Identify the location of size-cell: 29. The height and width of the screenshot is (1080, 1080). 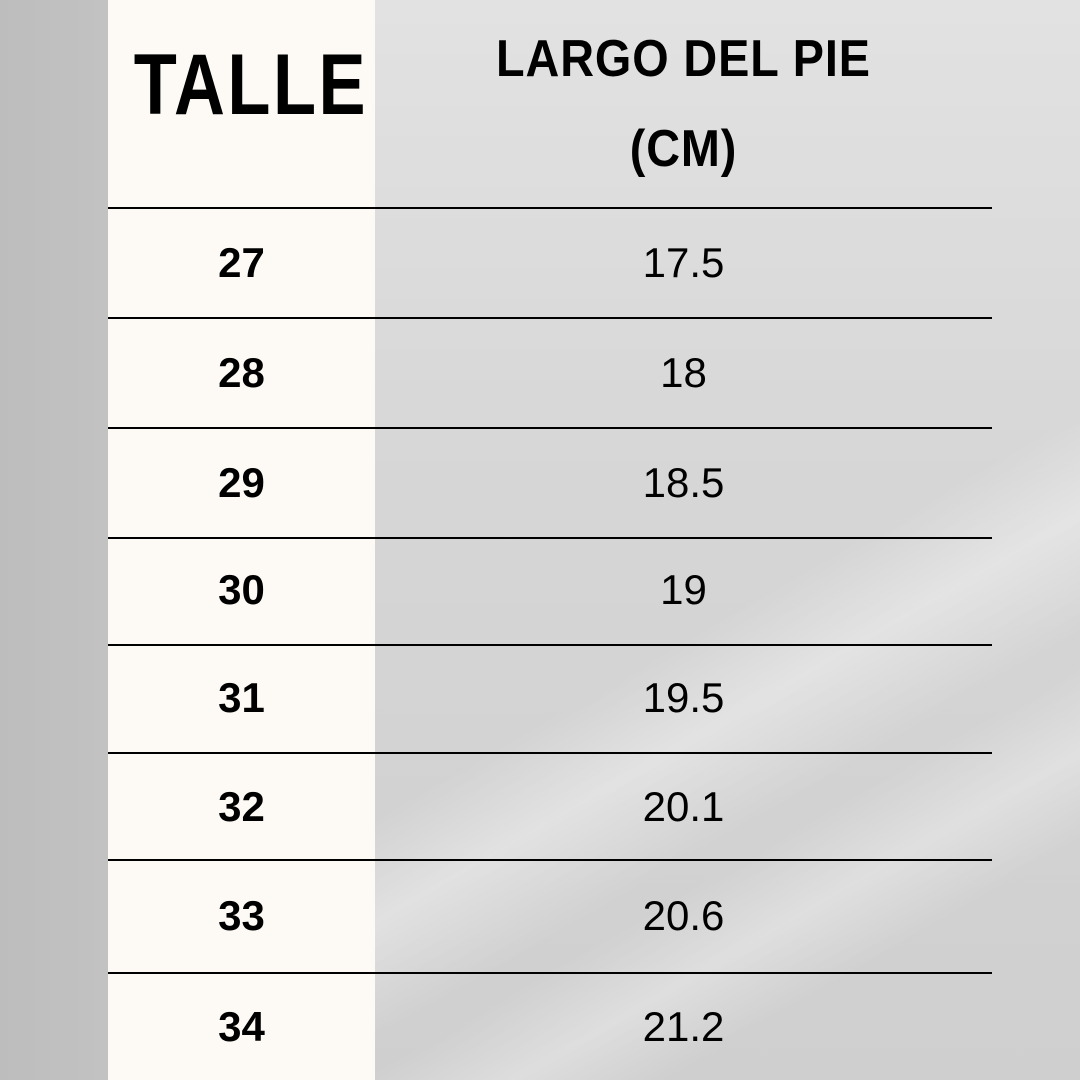
(241, 482).